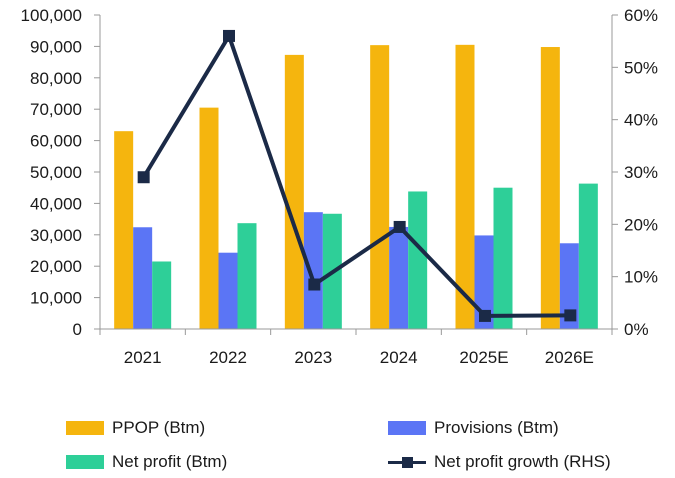 The width and height of the screenshot is (675, 478). Describe the element at coordinates (641, 277) in the screenshot. I see `y2-tick-label: 10%` at that location.